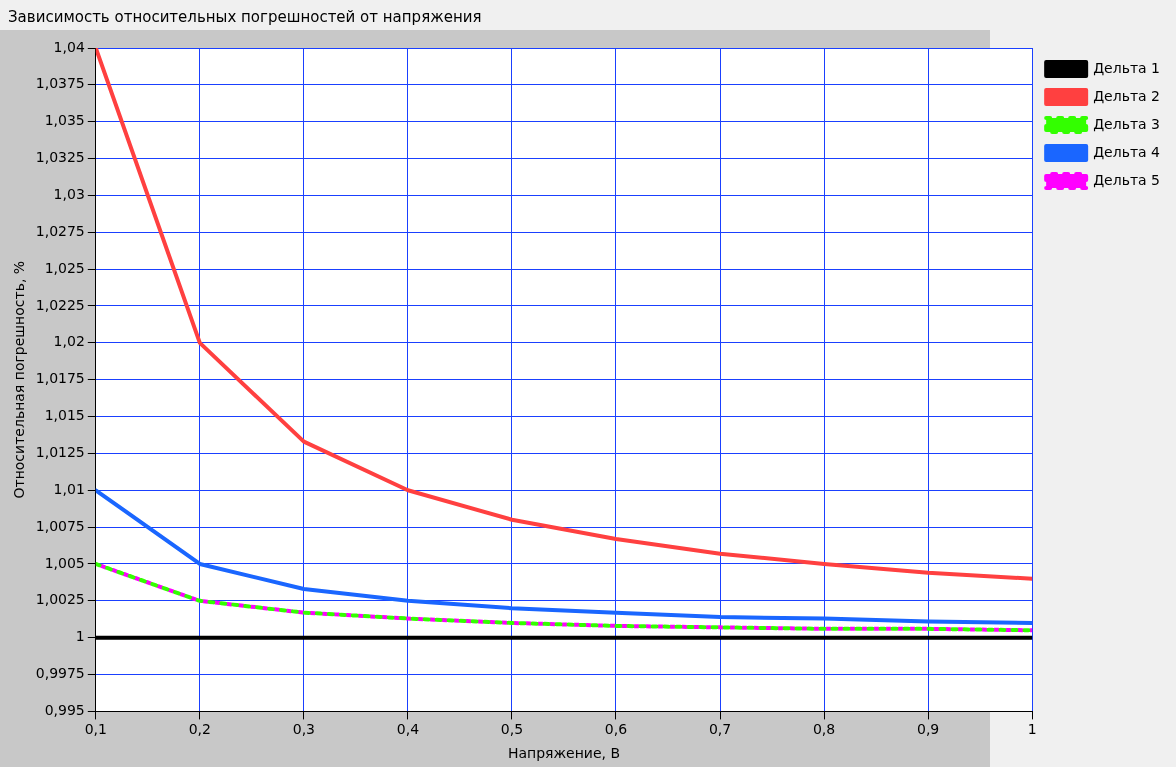 This screenshot has height=767, width=1176. What do you see at coordinates (564, 597) in the screenshot?
I see `line-series` at bounding box center [564, 597].